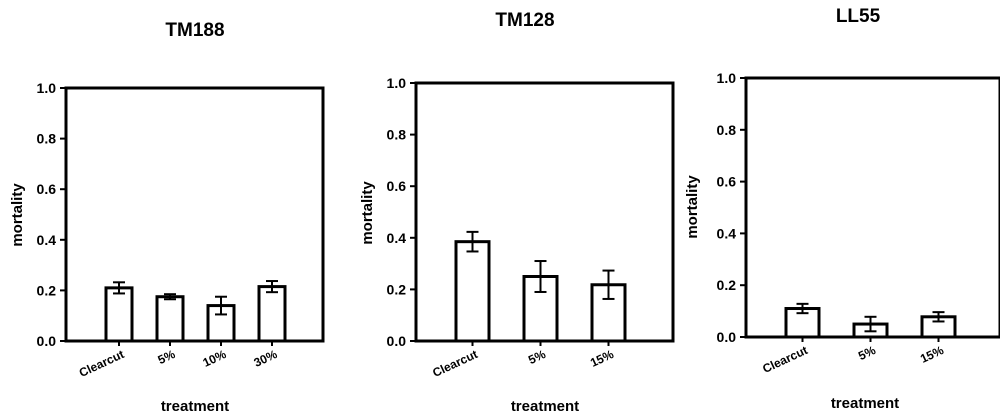 This screenshot has width=1000, height=417. I want to click on chart-title: TM128, so click(524, 20).